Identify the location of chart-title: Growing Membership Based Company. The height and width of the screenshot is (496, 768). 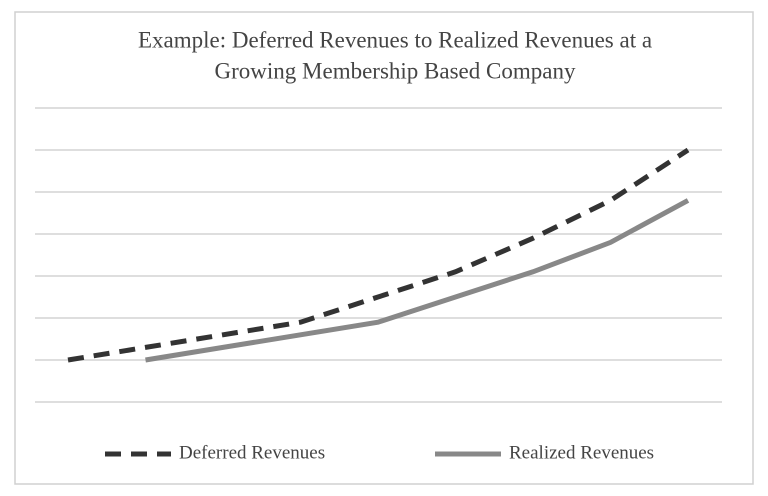
(395, 70).